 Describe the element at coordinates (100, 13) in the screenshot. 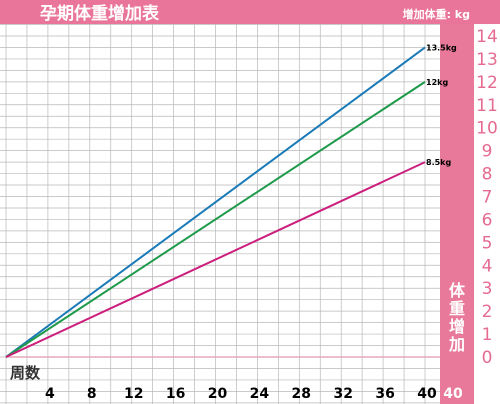

I see `chart-title: 孕期体重增加表` at that location.